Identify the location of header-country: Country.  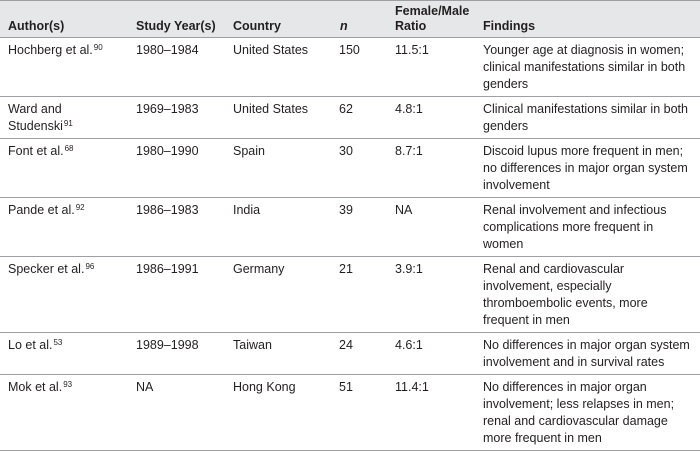
(257, 26).